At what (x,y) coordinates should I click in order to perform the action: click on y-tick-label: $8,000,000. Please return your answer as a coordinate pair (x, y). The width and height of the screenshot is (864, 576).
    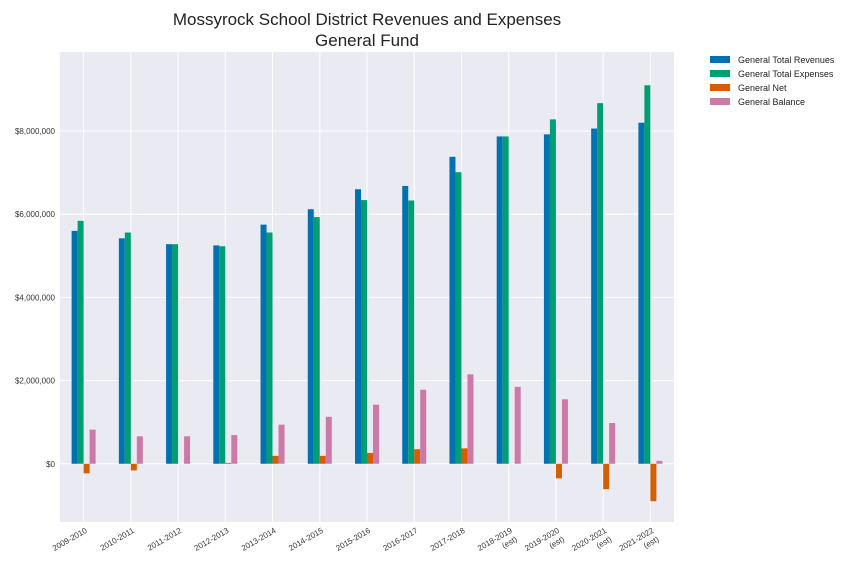
    Looking at the image, I should click on (35, 131).